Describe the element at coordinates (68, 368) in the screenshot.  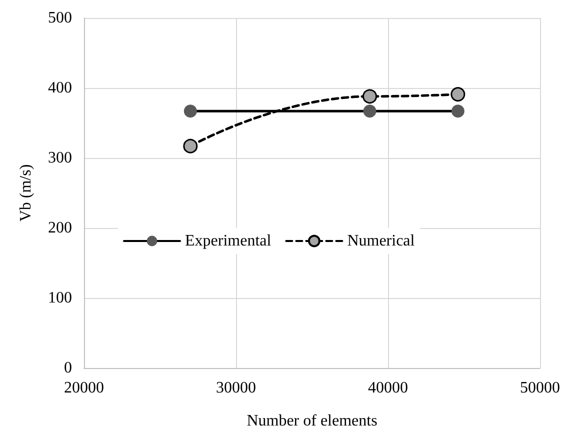
I see `y-tick-label: 0` at that location.